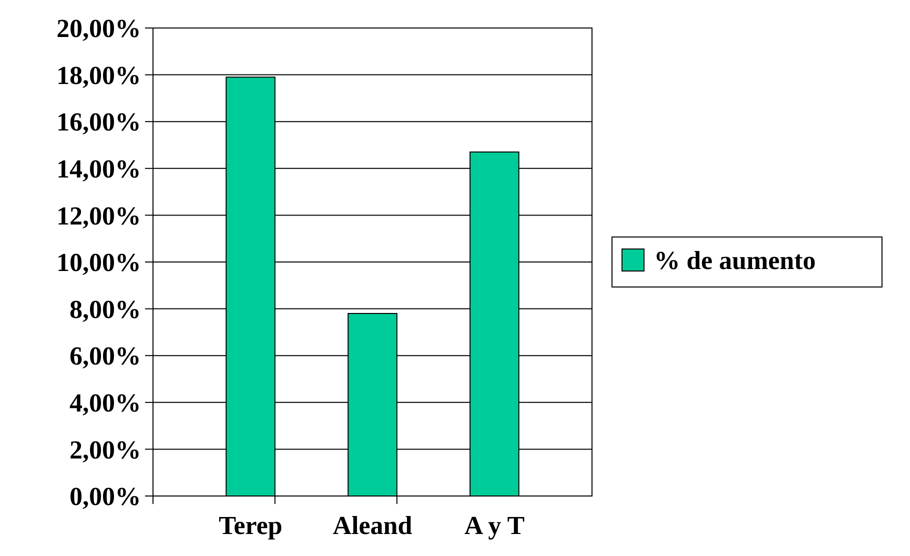  Describe the element at coordinates (105, 309) in the screenshot. I see `y-tick-label: 8,00%` at that location.